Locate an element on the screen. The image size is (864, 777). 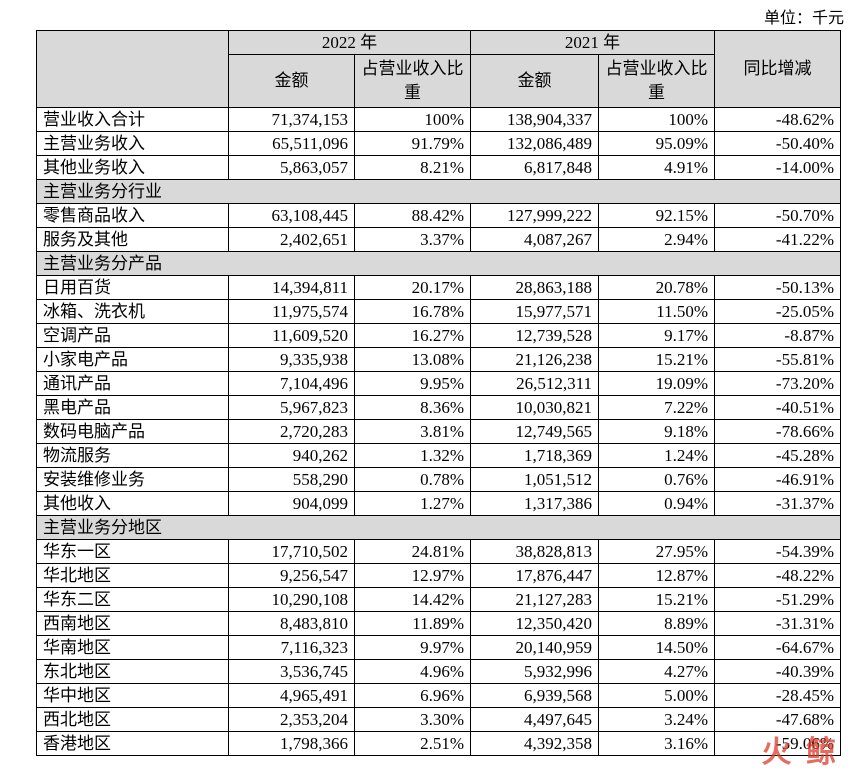
amount-2022-cell: 65,511,096 is located at coordinates (291, 143).